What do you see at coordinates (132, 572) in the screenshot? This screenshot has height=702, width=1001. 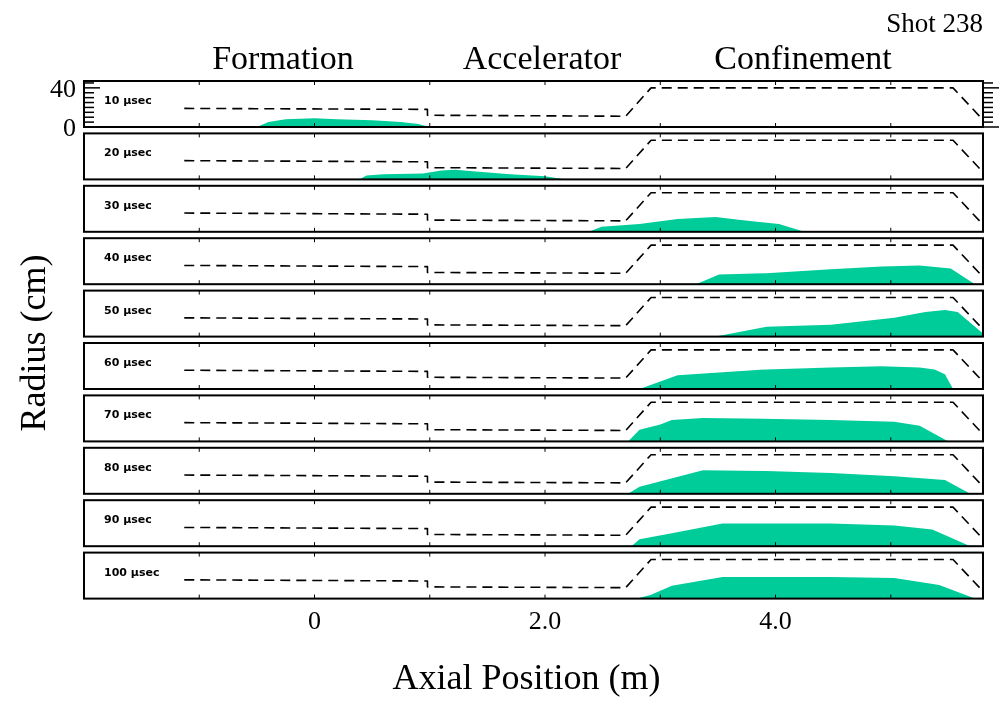 I see `annotation: 100 µsec` at bounding box center [132, 572].